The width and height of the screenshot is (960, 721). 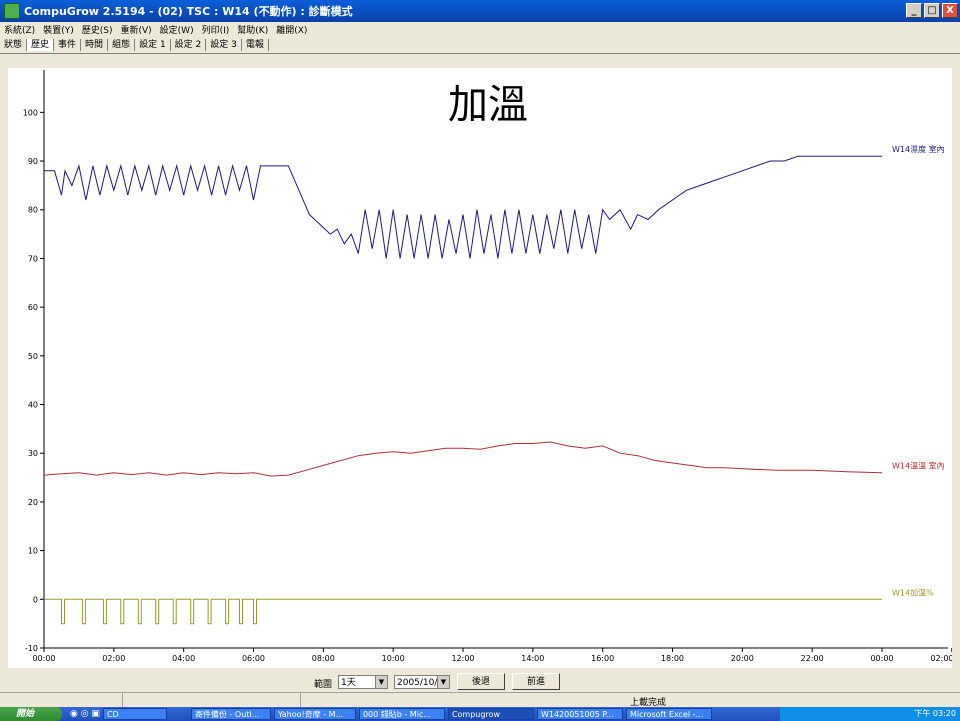 What do you see at coordinates (536, 681) in the screenshot?
I see `forward-button: 前進` at bounding box center [536, 681].